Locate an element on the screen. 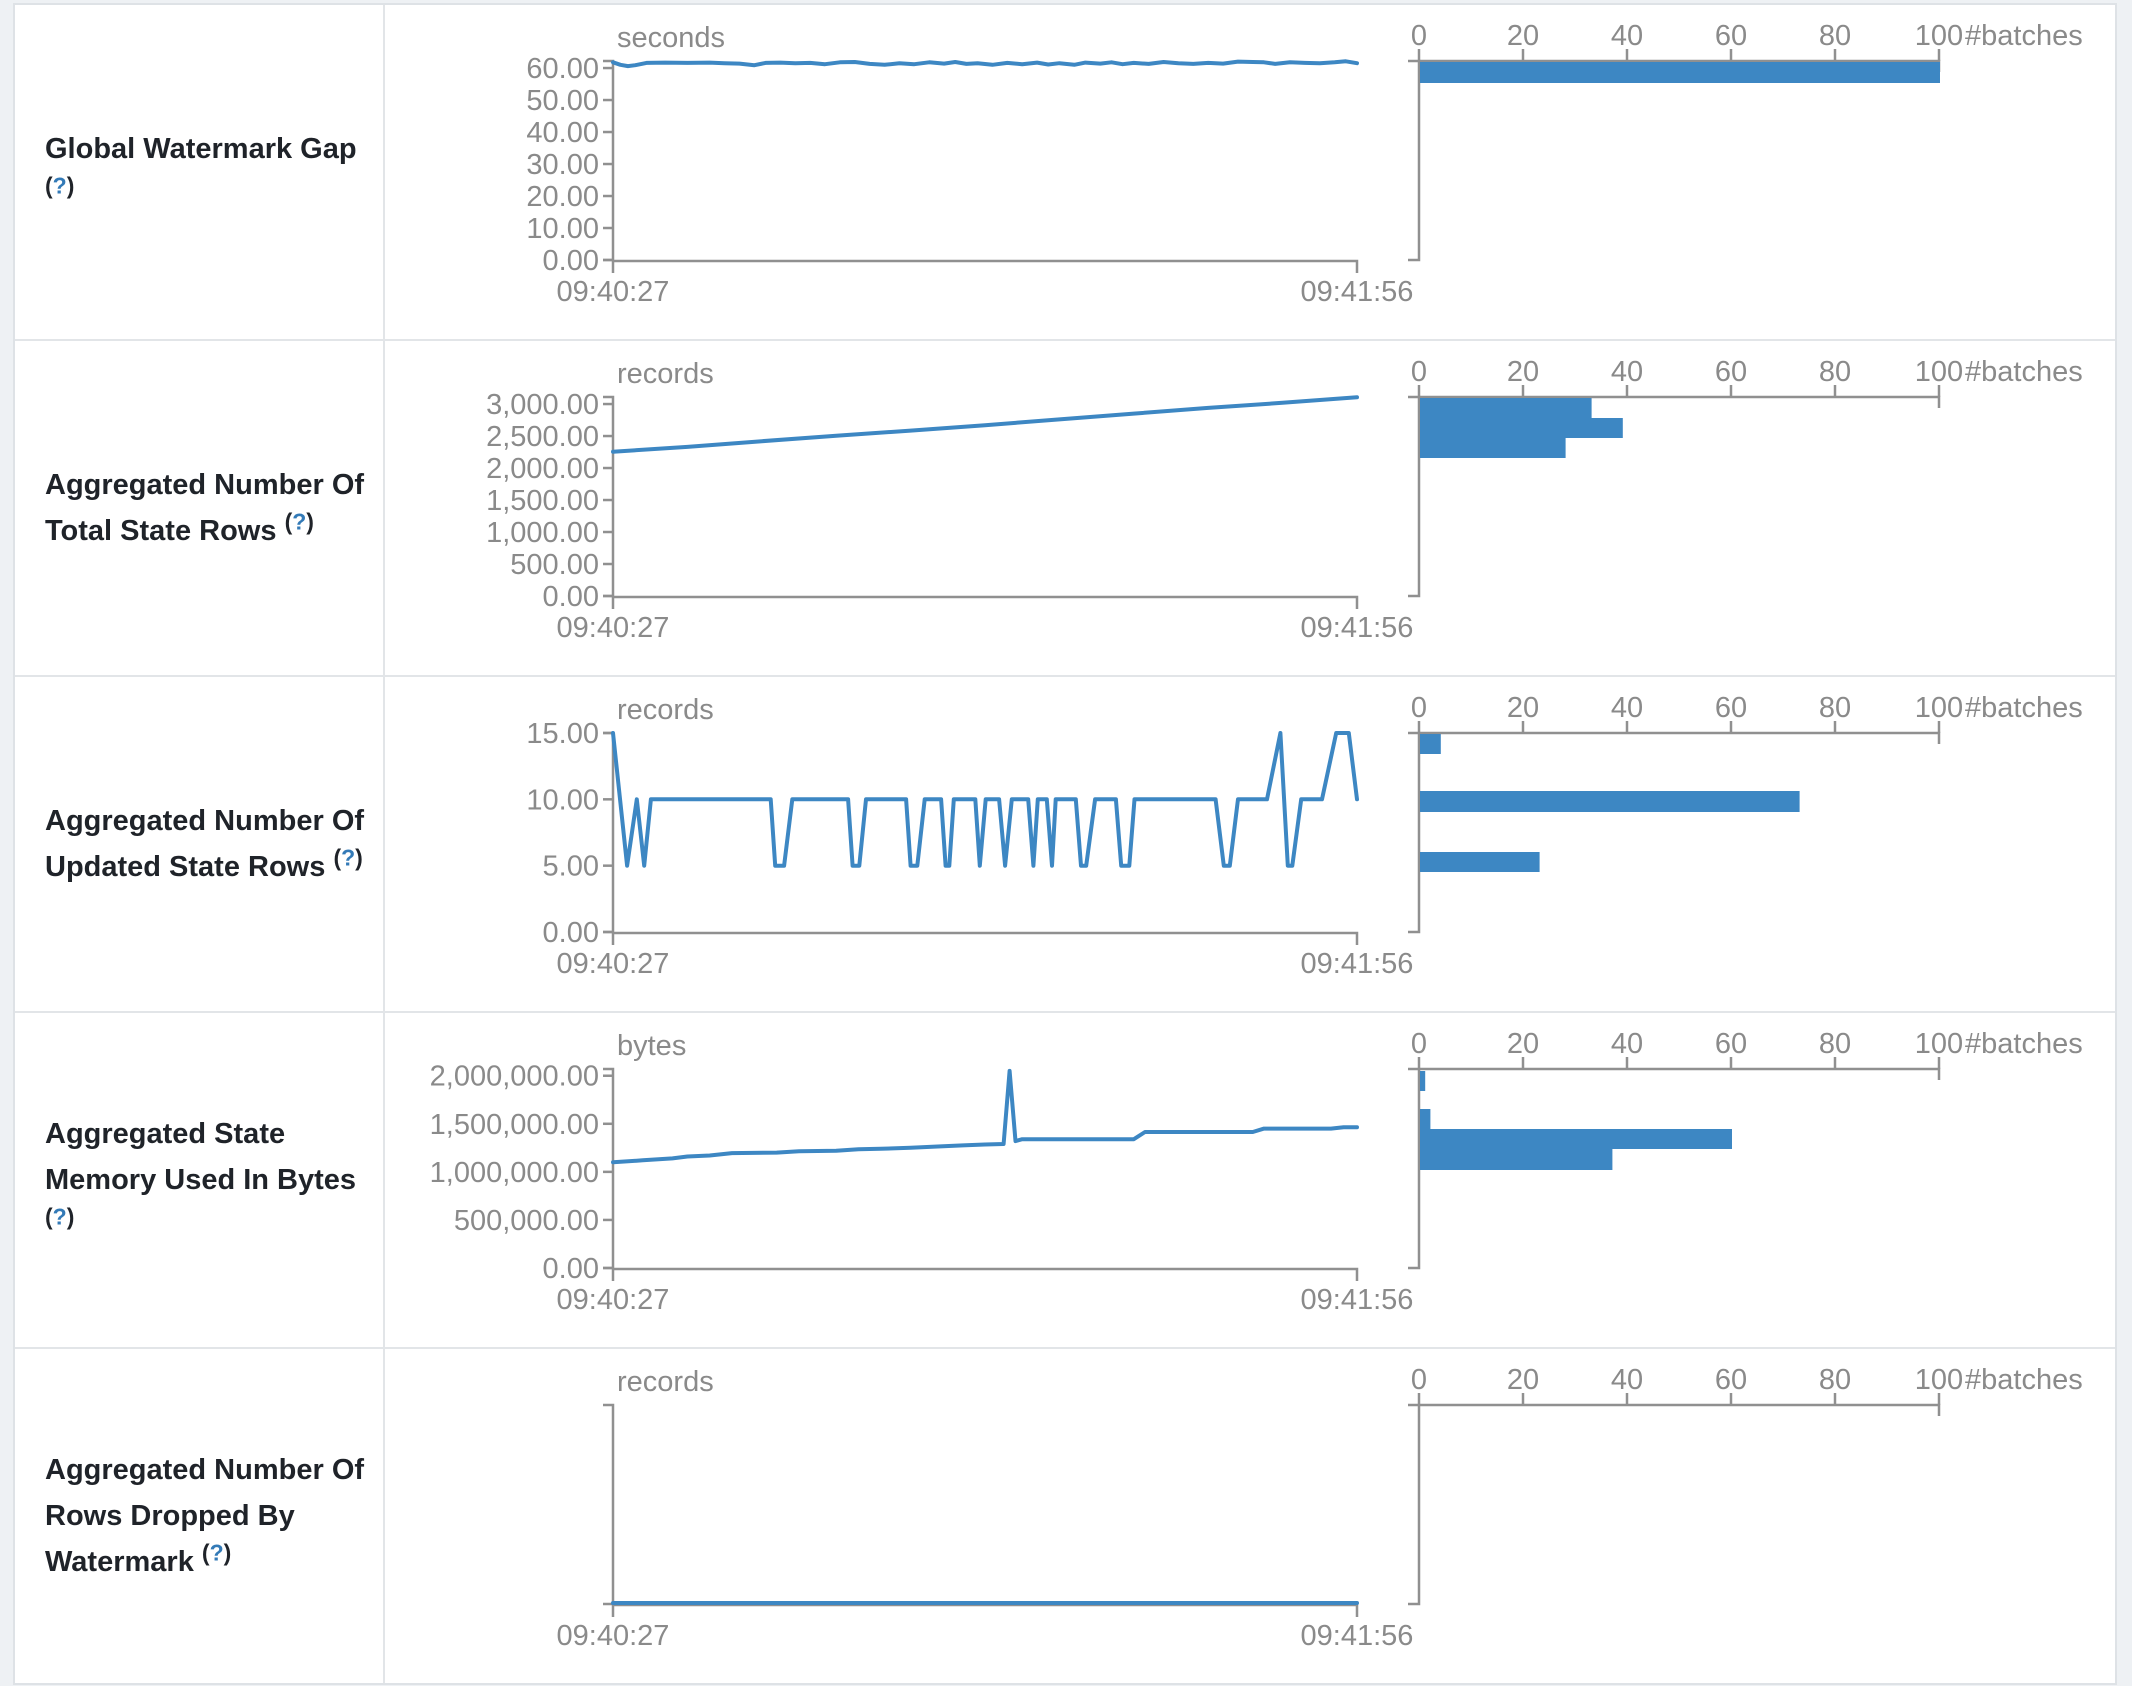 The height and width of the screenshot is (1686, 2132). histogram-x-axis is located at coordinates (1680, 1073).